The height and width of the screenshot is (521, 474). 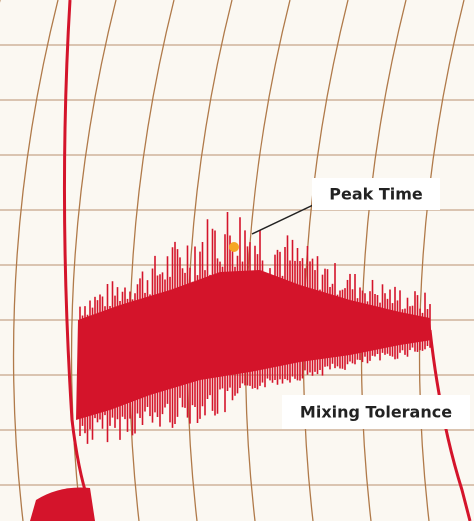 I want to click on left-trace-line, so click(x=76, y=250).